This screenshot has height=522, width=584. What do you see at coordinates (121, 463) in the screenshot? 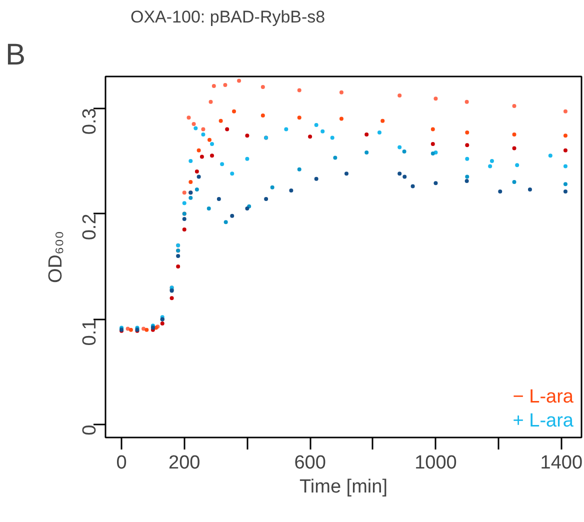
I see `x-tick-label: 0` at bounding box center [121, 463].